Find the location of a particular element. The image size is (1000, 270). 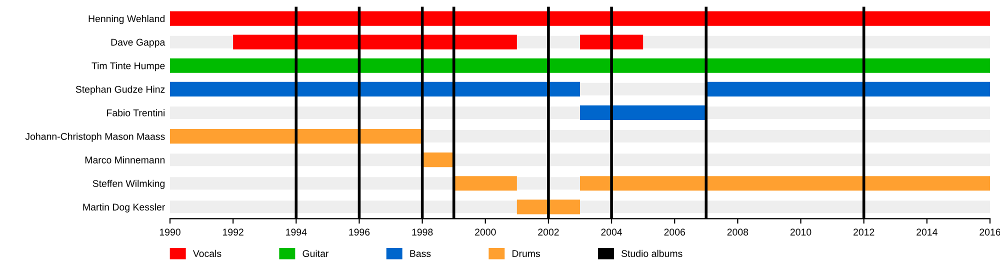

legend-label: Bass is located at coordinates (420, 254).